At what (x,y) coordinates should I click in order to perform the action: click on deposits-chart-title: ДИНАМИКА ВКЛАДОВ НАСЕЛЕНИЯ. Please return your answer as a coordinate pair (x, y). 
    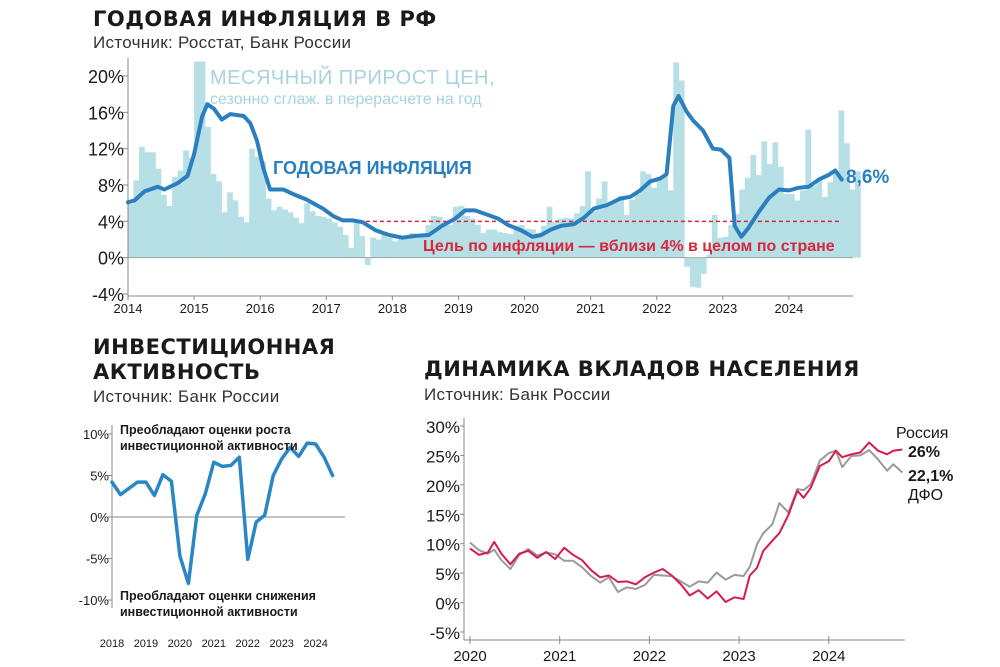
    Looking at the image, I should click on (642, 369).